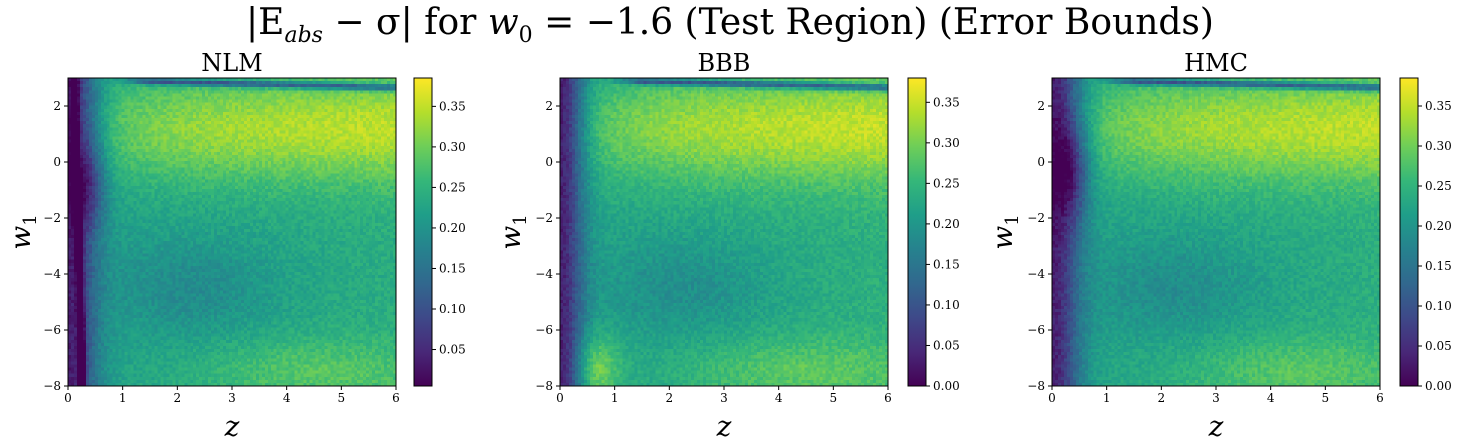 The width and height of the screenshot is (1460, 448). I want to click on panel-title: NLM, so click(232, 63).